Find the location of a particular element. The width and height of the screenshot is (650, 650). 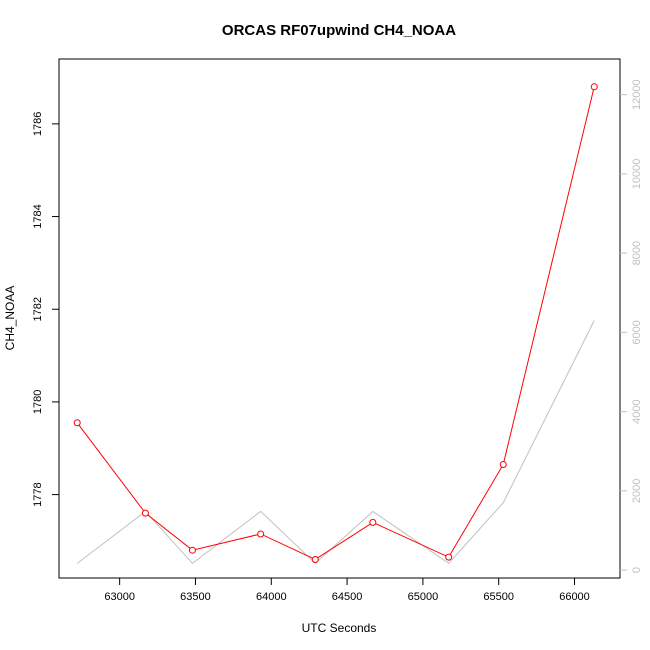

y-axis-left: 1778 1780 1782 1784 1786 is located at coordinates (45, 309).